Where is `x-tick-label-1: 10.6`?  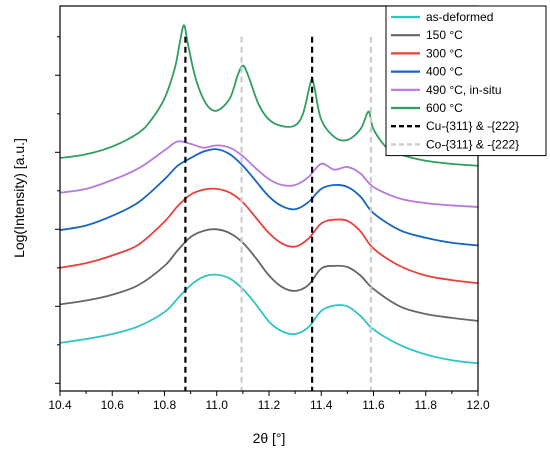
x-tick-label-1: 10.6 is located at coordinates (113, 405).